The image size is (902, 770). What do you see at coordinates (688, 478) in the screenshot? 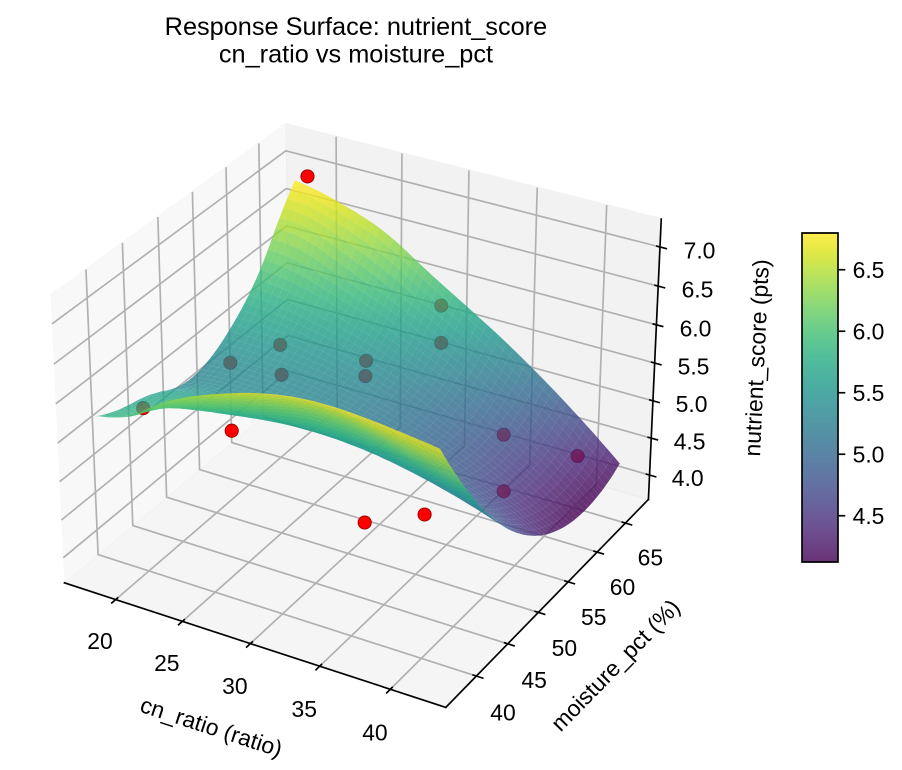
I see `svg-text: 4.0` at bounding box center [688, 478].